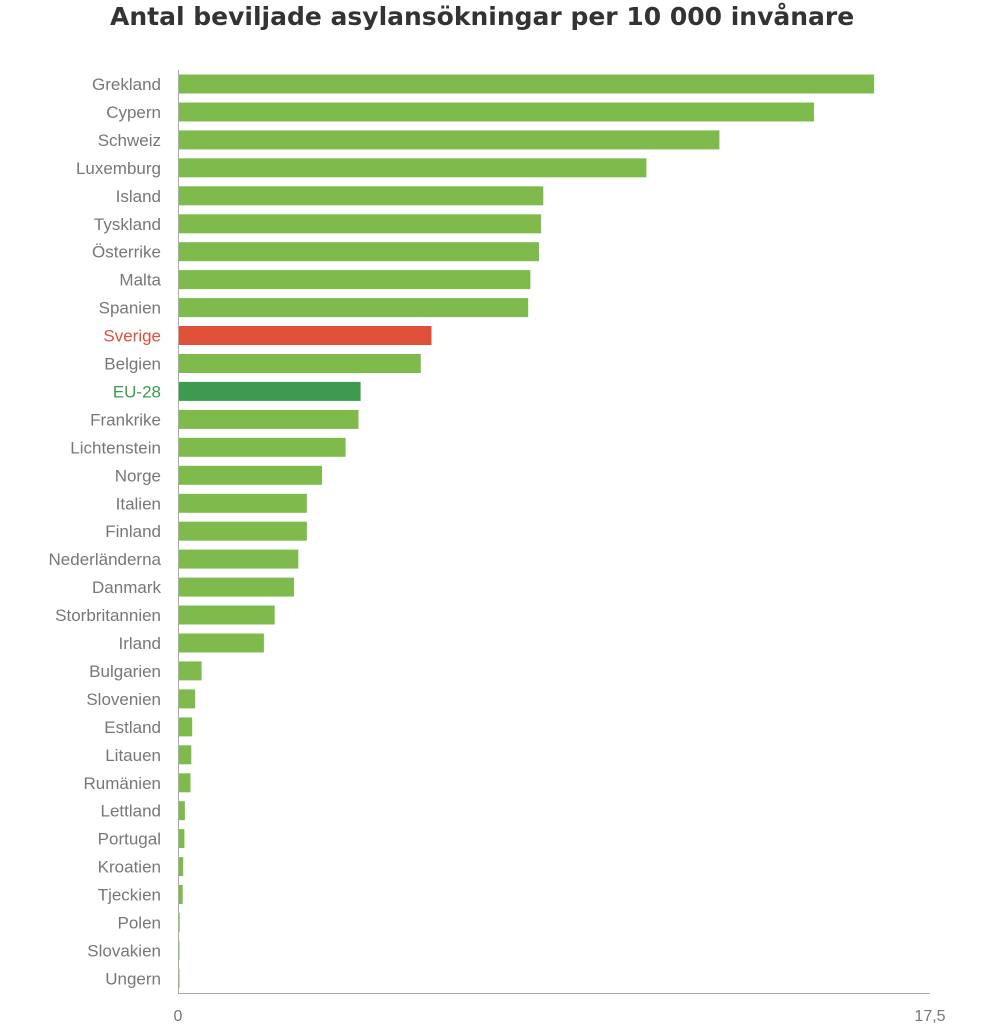 The width and height of the screenshot is (990, 1024). Describe the element at coordinates (185, 755) in the screenshot. I see `bar-litauen` at that location.